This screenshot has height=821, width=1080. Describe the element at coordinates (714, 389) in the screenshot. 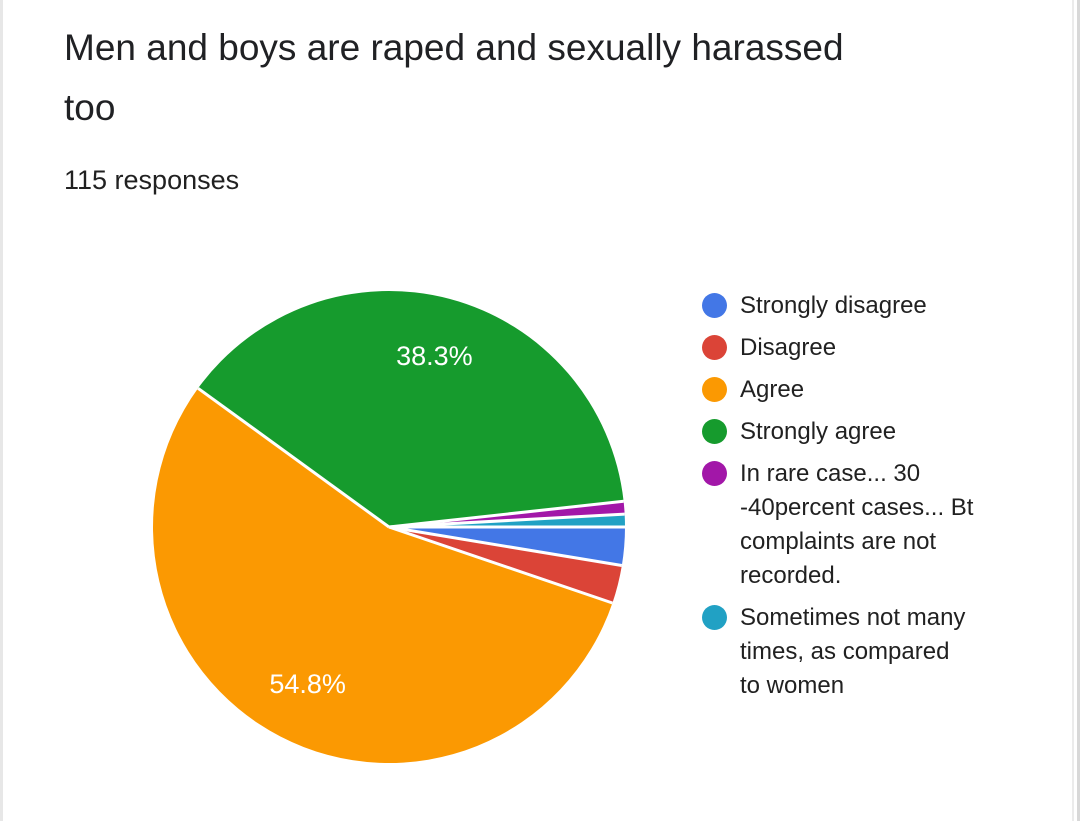

I see `legend-swatch-agree` at that location.